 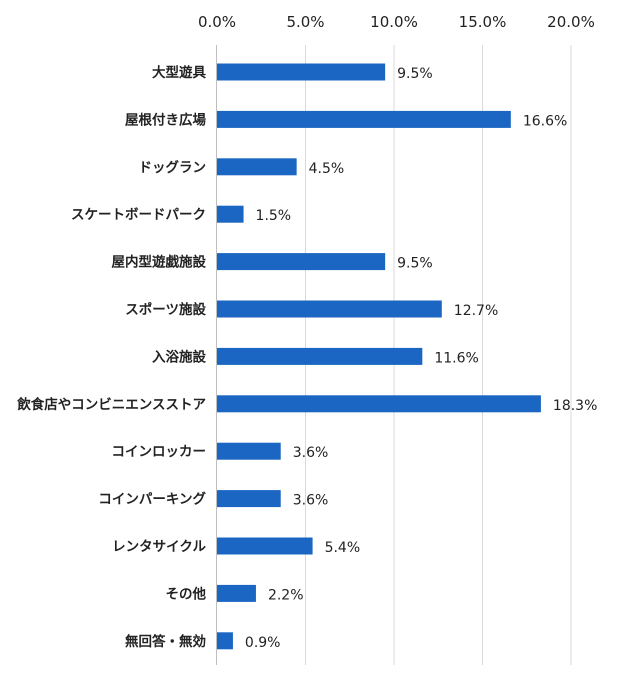 I want to click on x-tick-label: 5.0%, so click(x=305, y=22).